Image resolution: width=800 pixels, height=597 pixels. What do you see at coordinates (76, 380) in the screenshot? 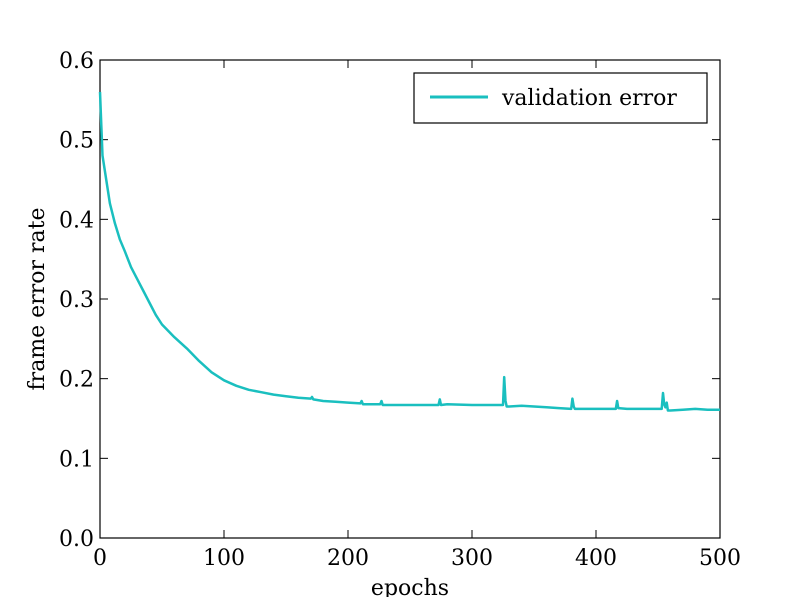
I see `y-tick-label: 0.2` at bounding box center [76, 380].